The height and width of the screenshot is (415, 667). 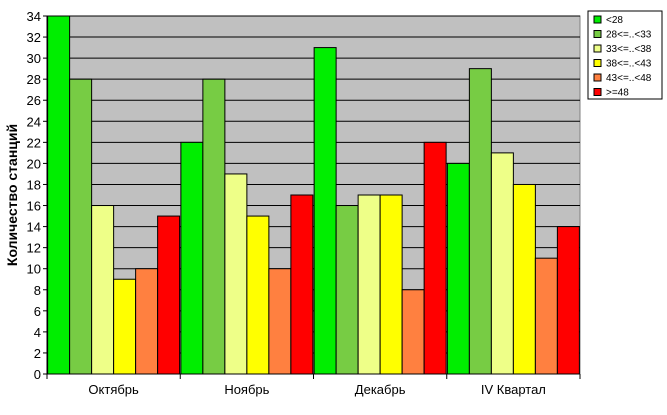 I want to click on legend-box, so click(x=625, y=55).